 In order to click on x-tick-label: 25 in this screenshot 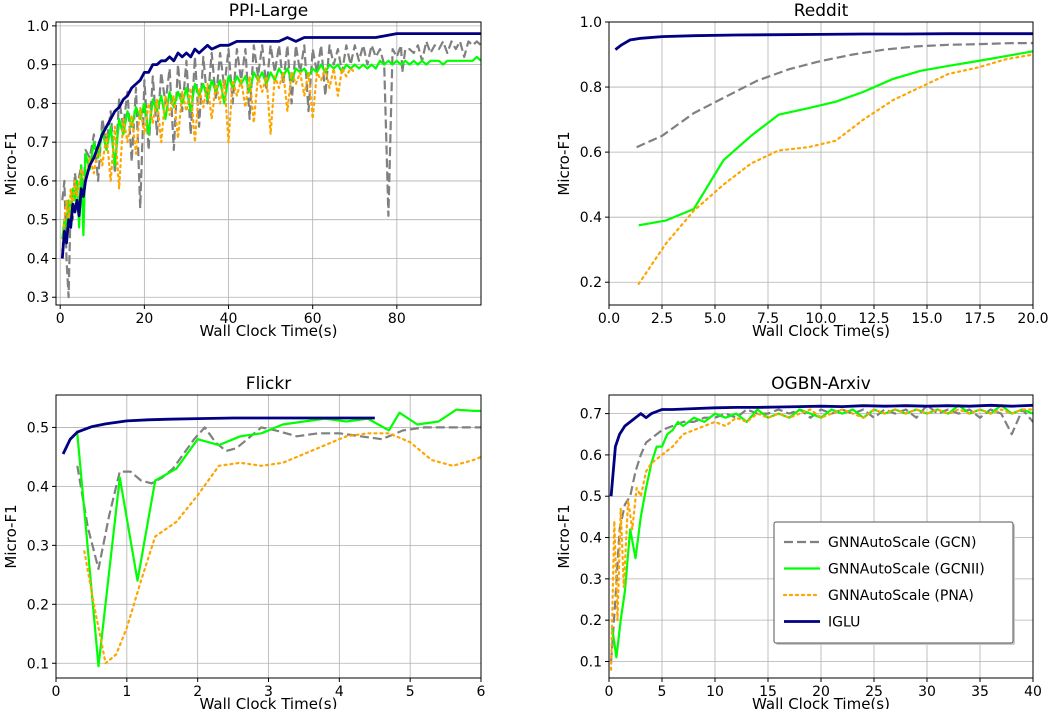, I will do `click(874, 692)`.